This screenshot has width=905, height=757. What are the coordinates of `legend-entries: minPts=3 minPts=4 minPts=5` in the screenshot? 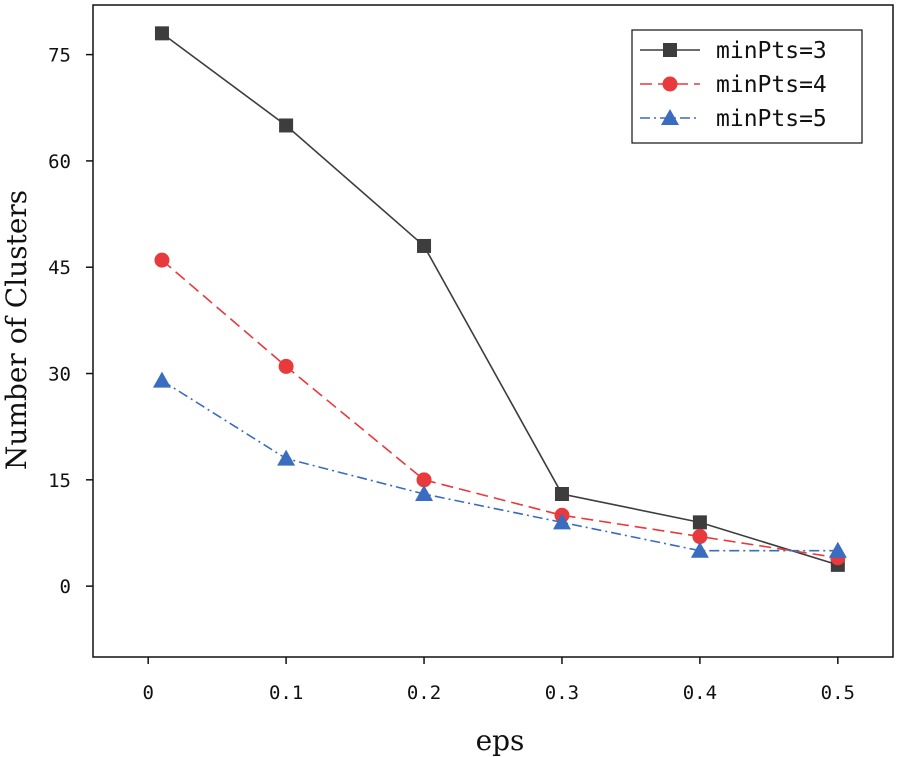 It's located at (733, 85).